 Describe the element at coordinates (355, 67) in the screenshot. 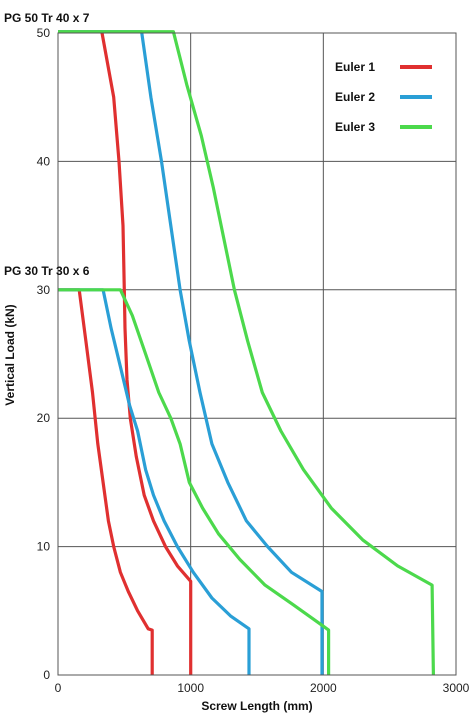

I see `legend-label-euler1: Euler 1` at that location.